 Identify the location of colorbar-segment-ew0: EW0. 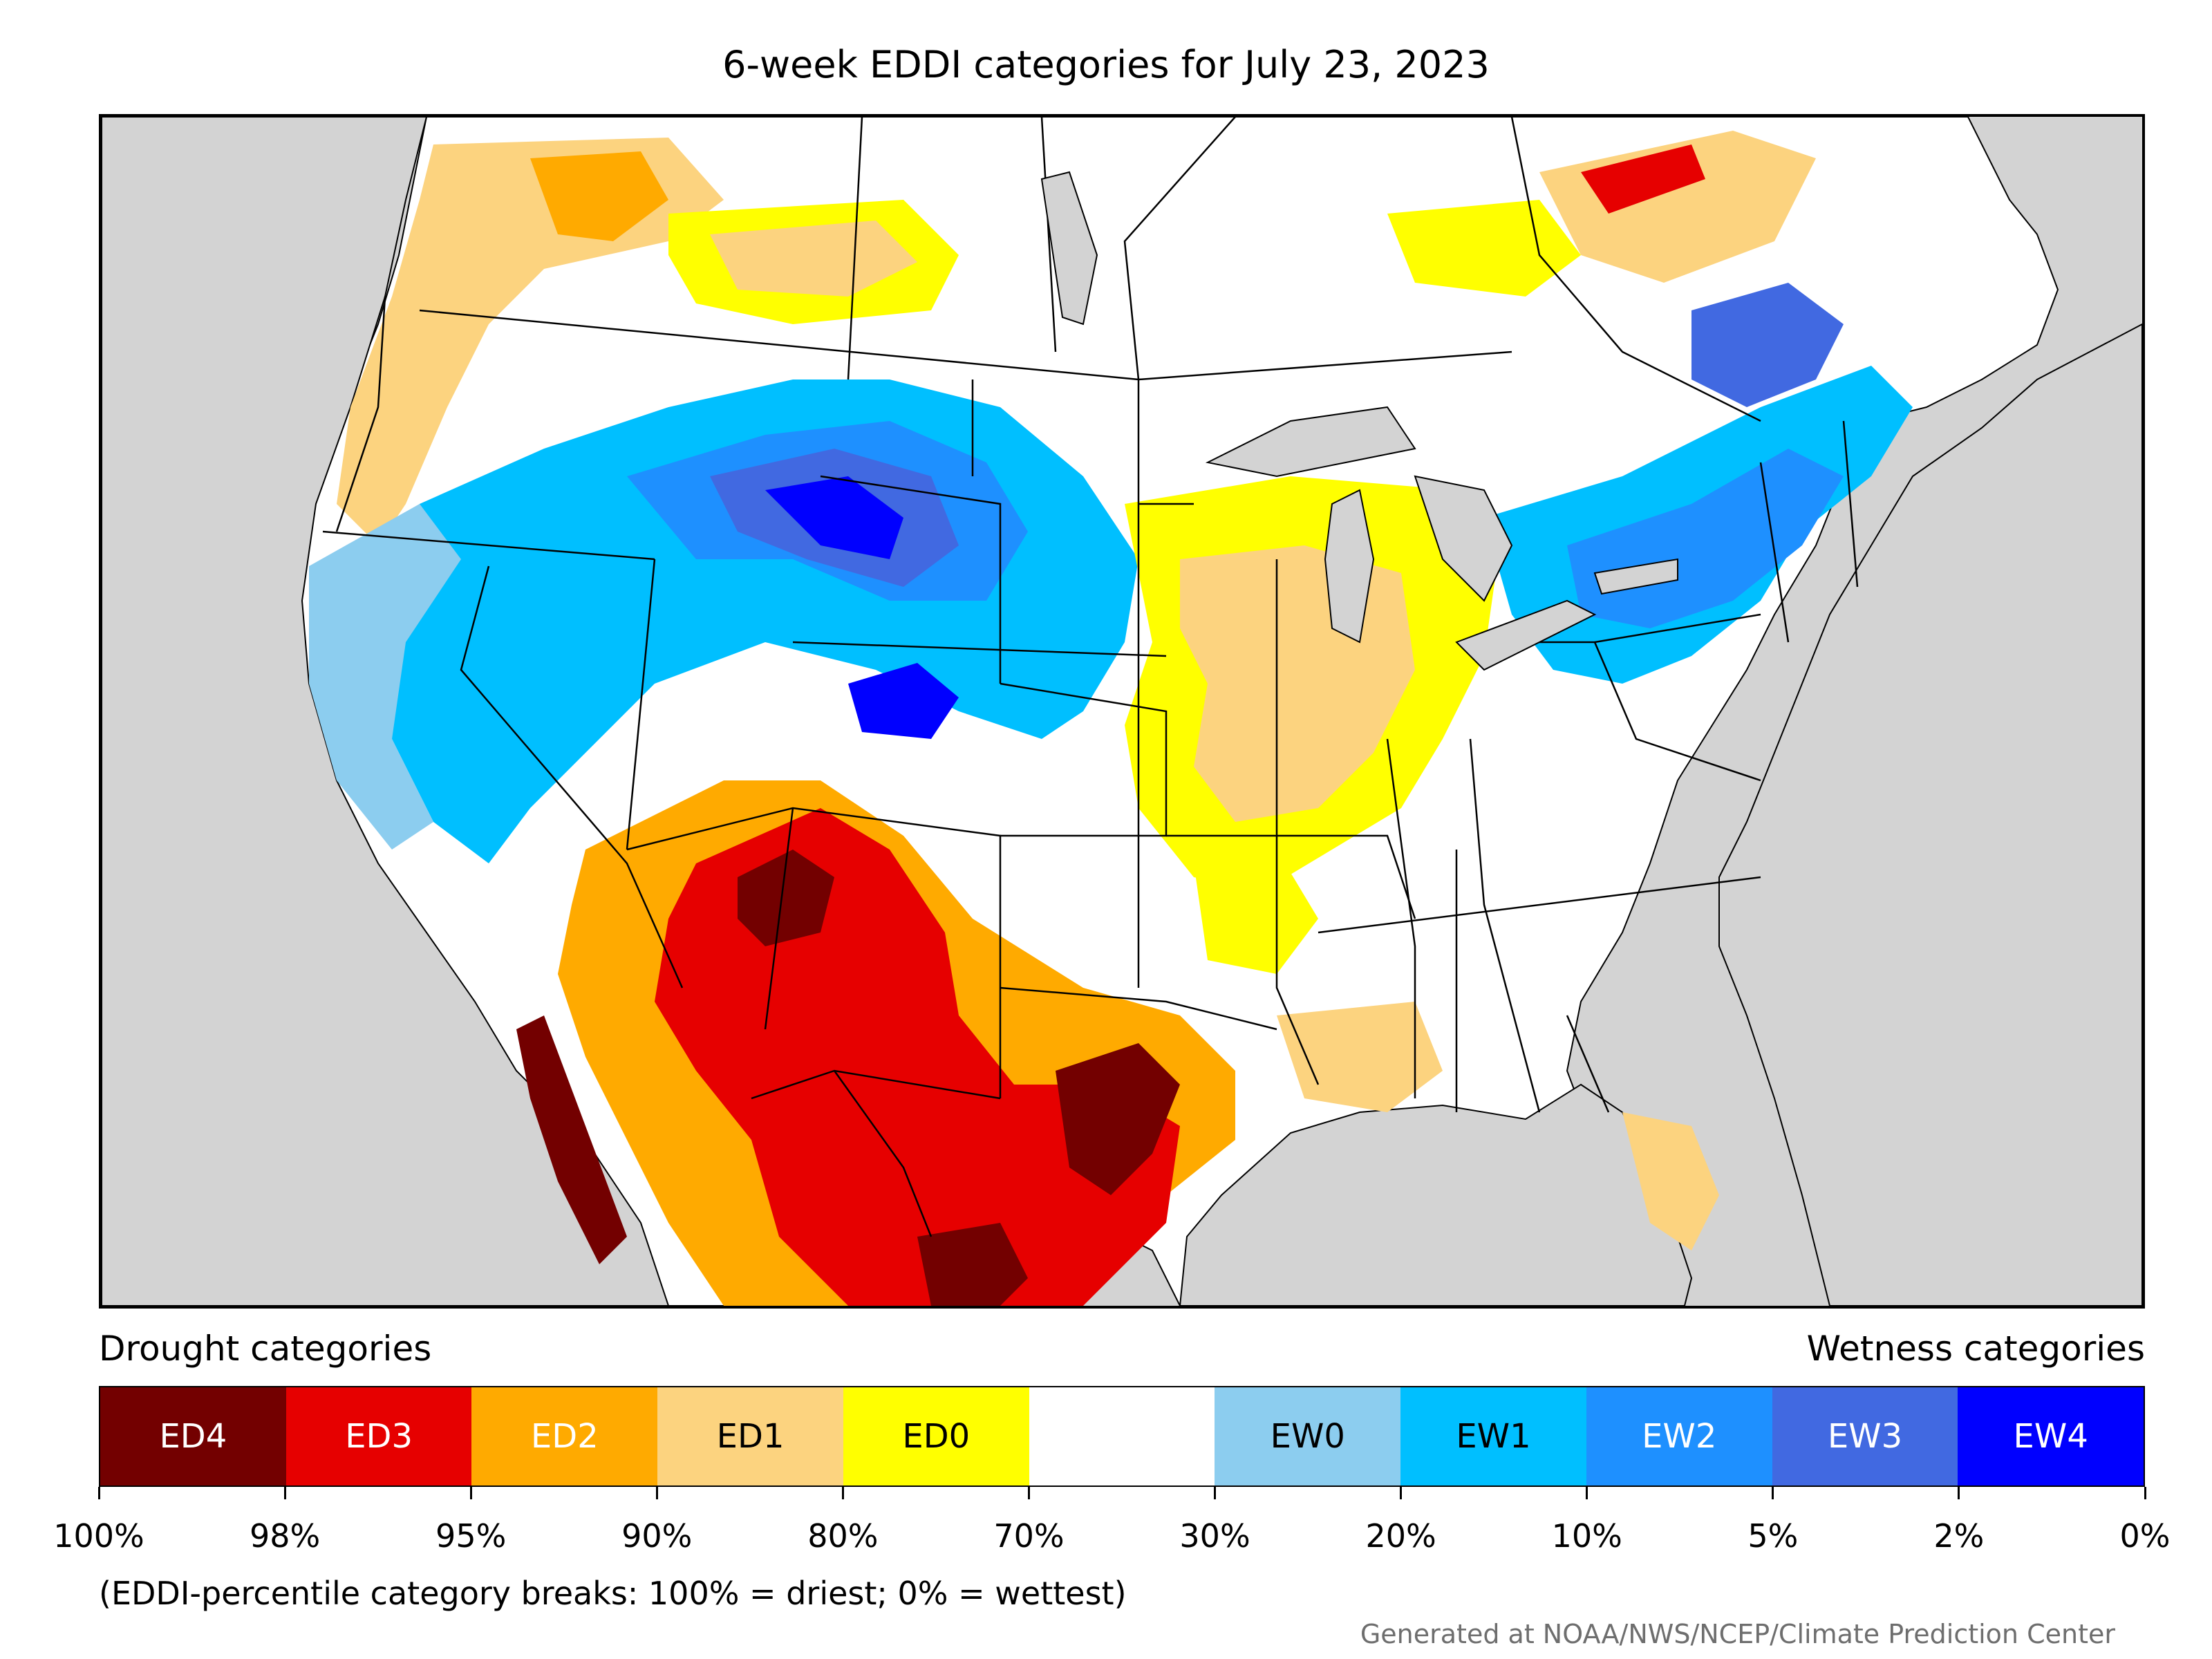
(1308, 1436).